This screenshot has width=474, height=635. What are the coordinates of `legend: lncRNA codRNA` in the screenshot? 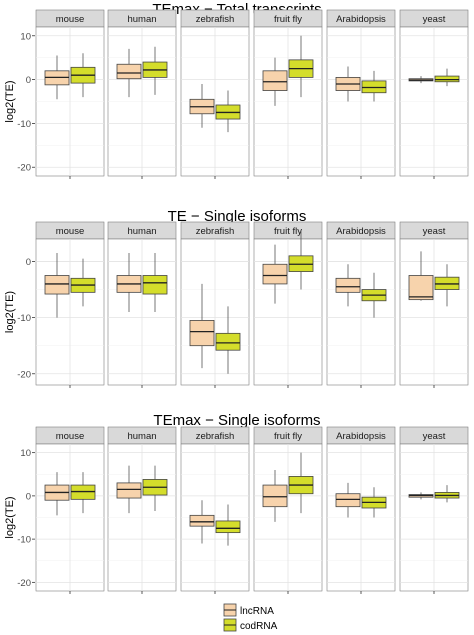 It's located at (250, 617).